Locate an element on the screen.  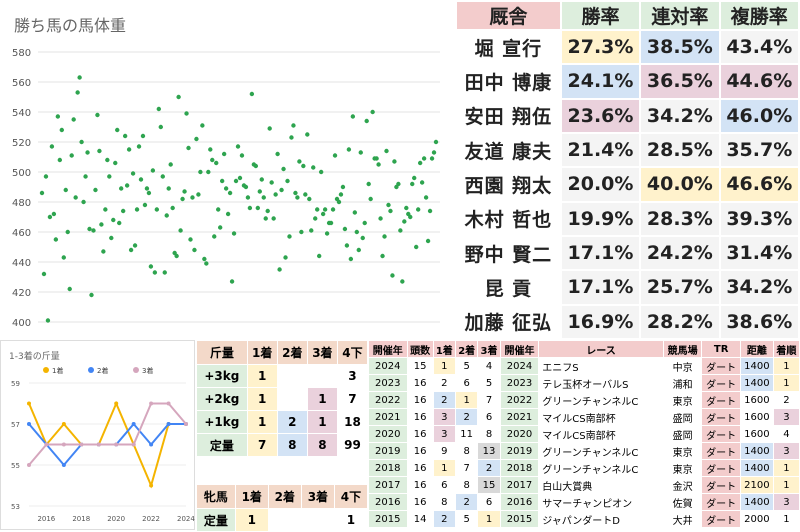
race-dist-cell: 1600 is located at coordinates (756, 417).